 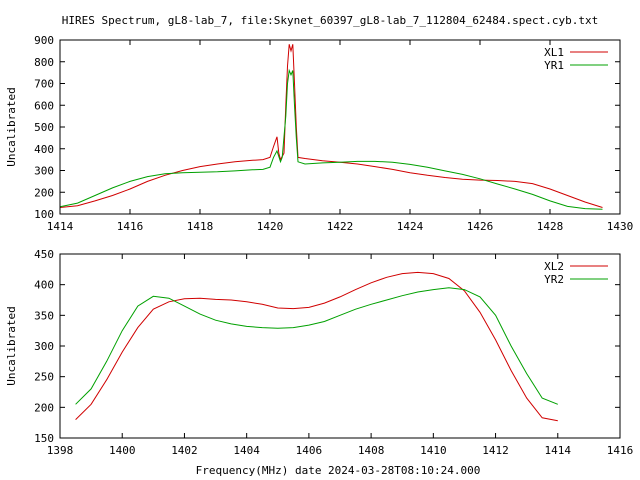 What do you see at coordinates (44, 105) in the screenshot?
I see `y-tick-label: 600` at bounding box center [44, 105].